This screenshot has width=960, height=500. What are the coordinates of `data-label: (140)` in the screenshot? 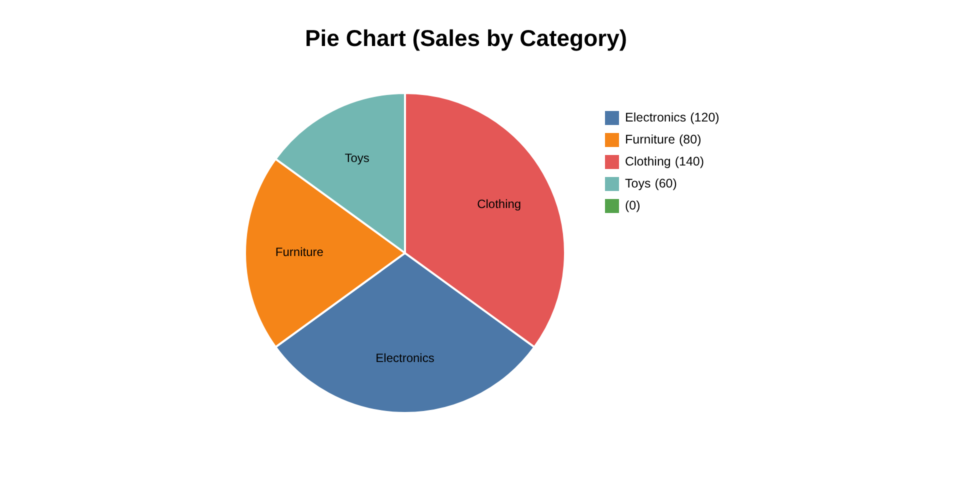 It's located at (689, 161).